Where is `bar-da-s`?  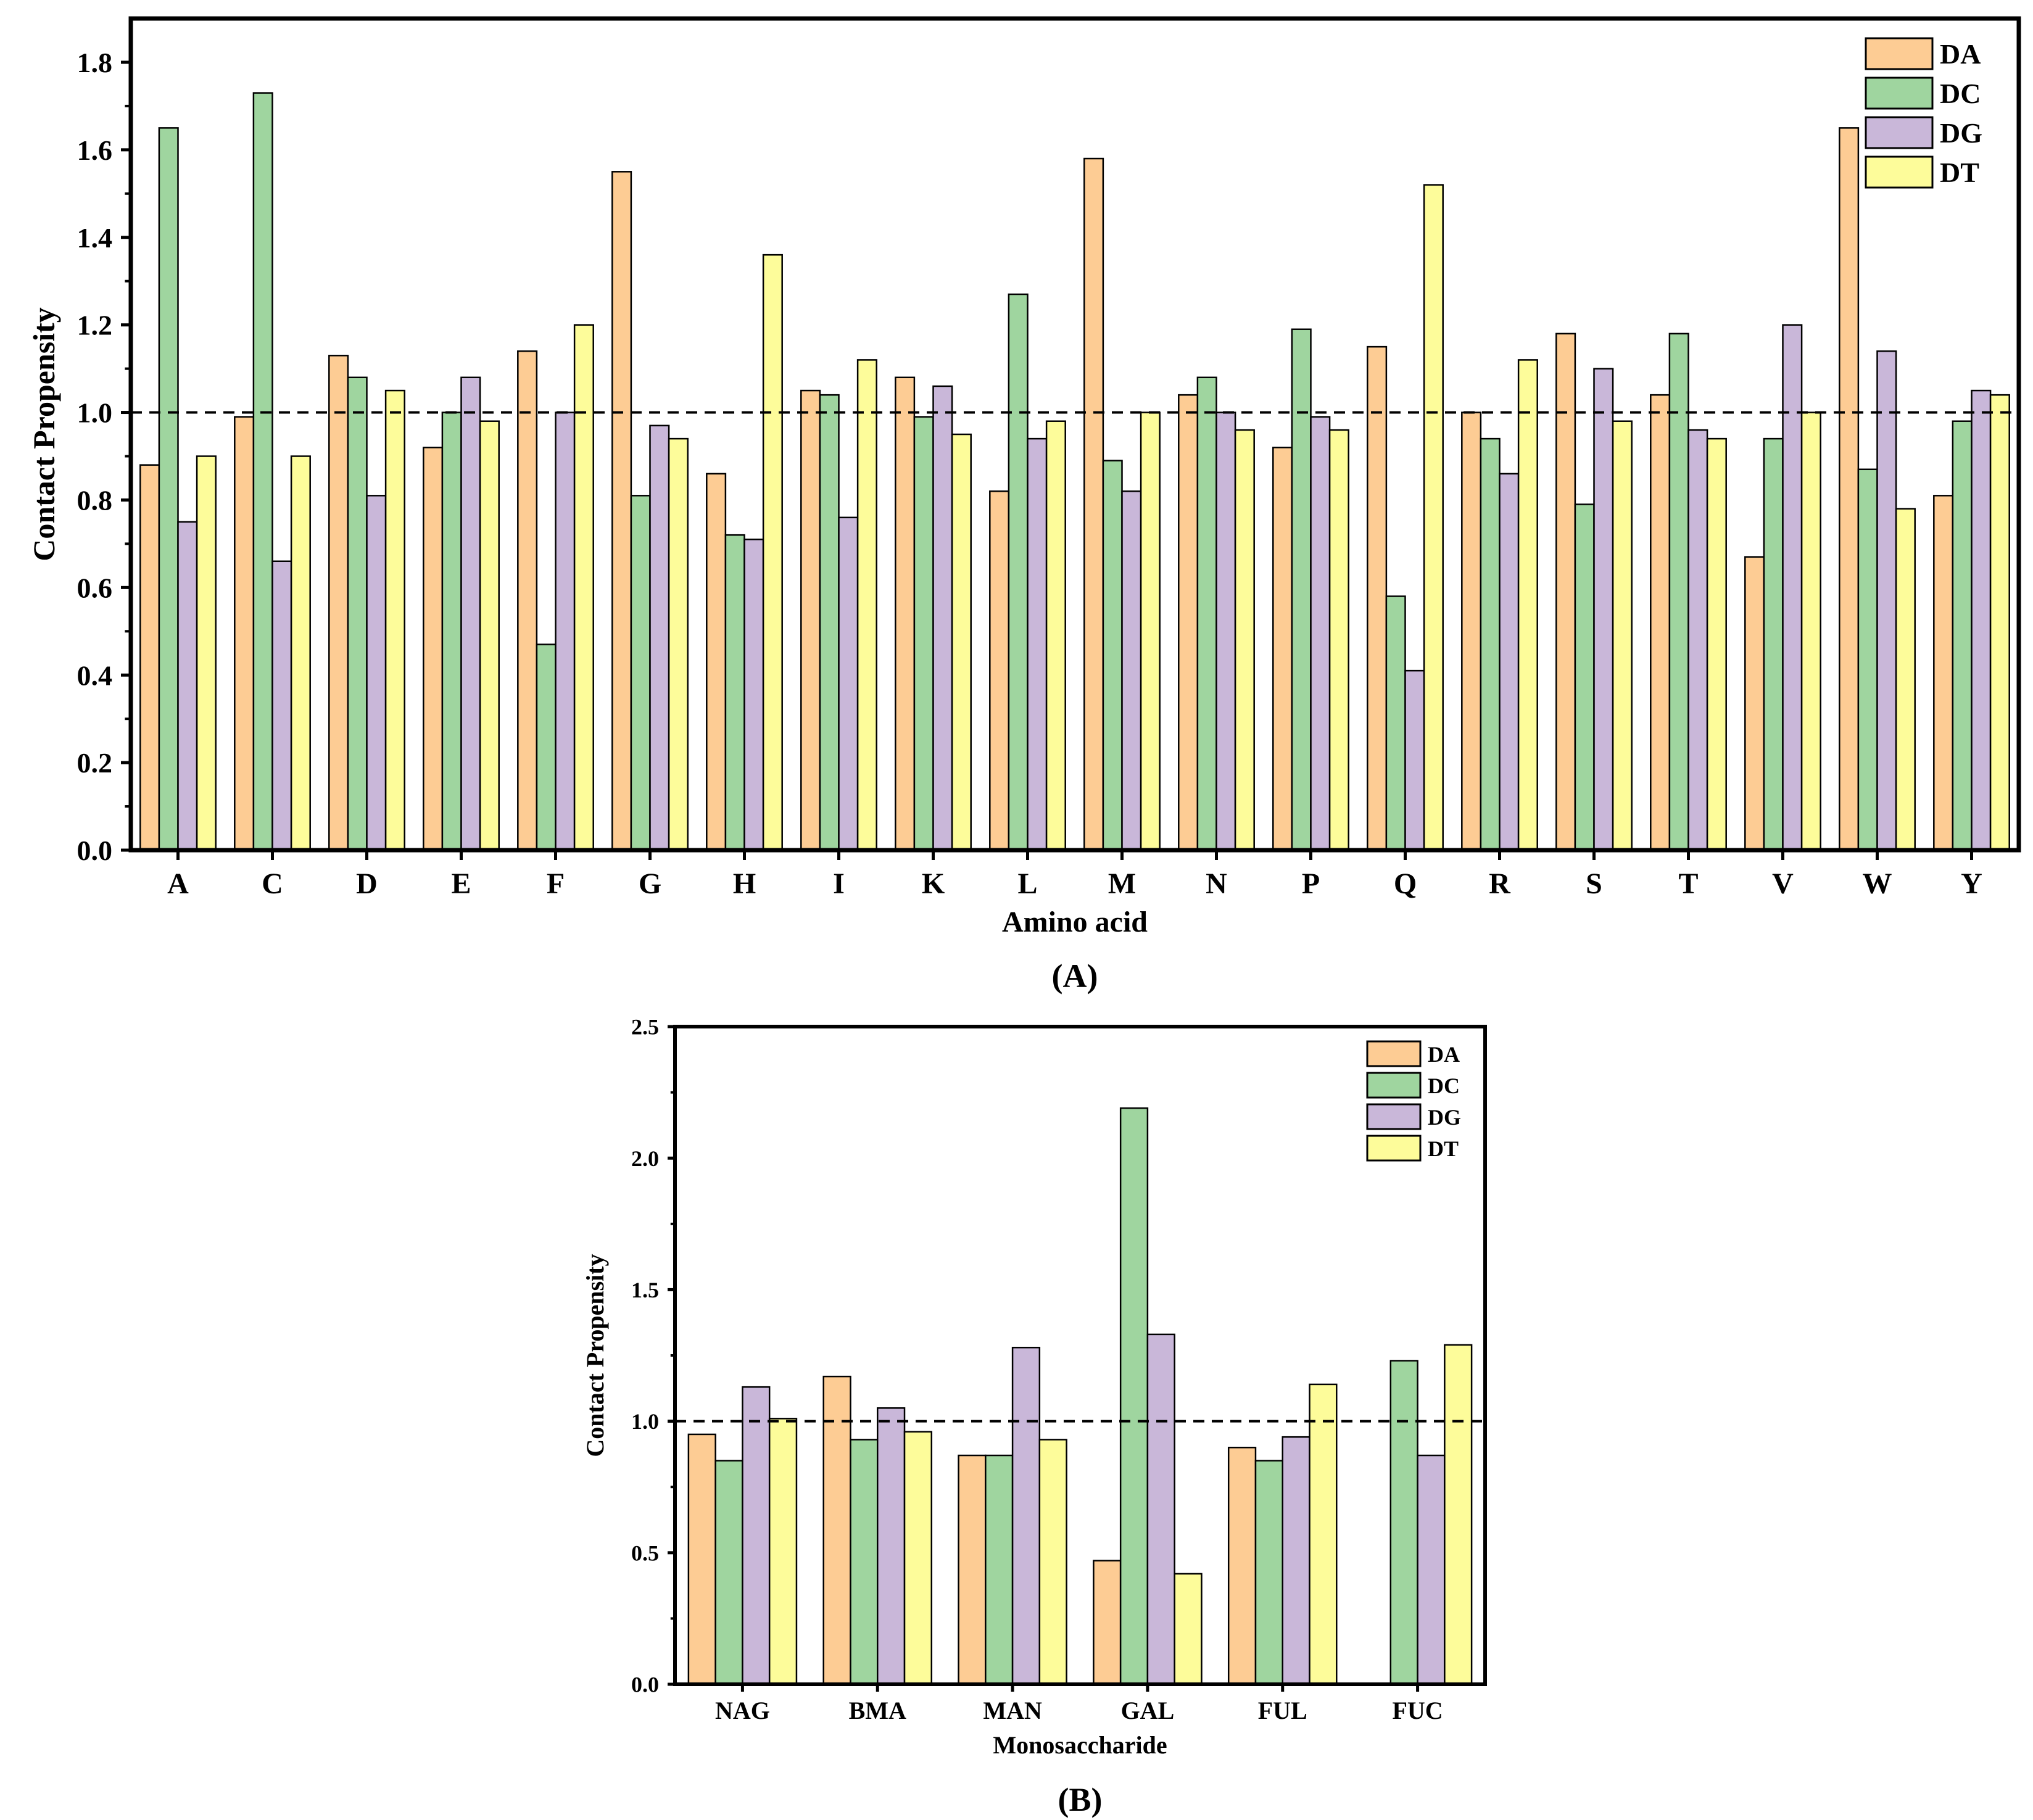 bar-da-s is located at coordinates (1565, 592).